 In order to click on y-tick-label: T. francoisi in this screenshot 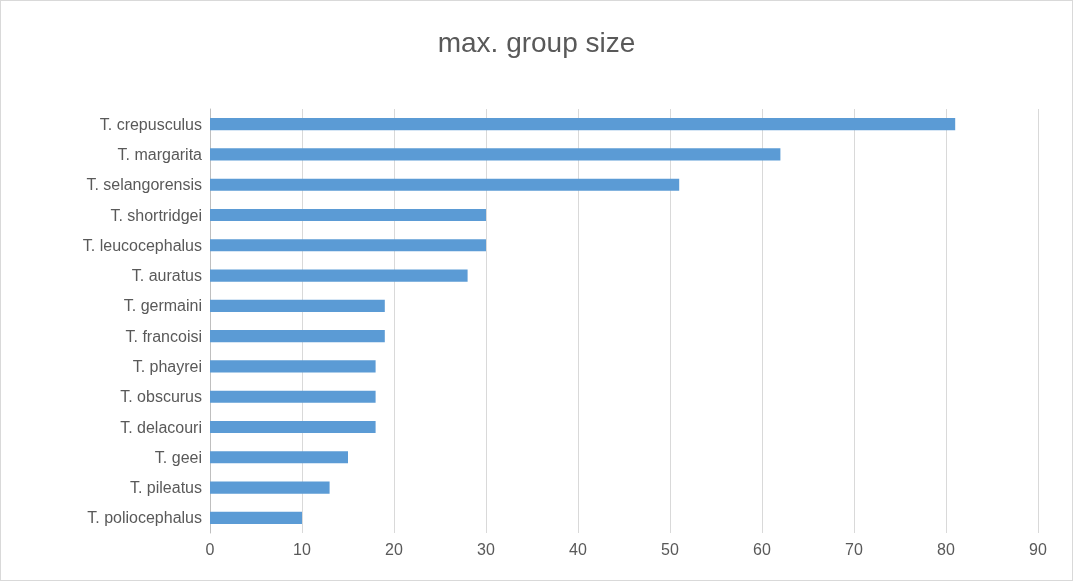, I will do `click(163, 336)`.